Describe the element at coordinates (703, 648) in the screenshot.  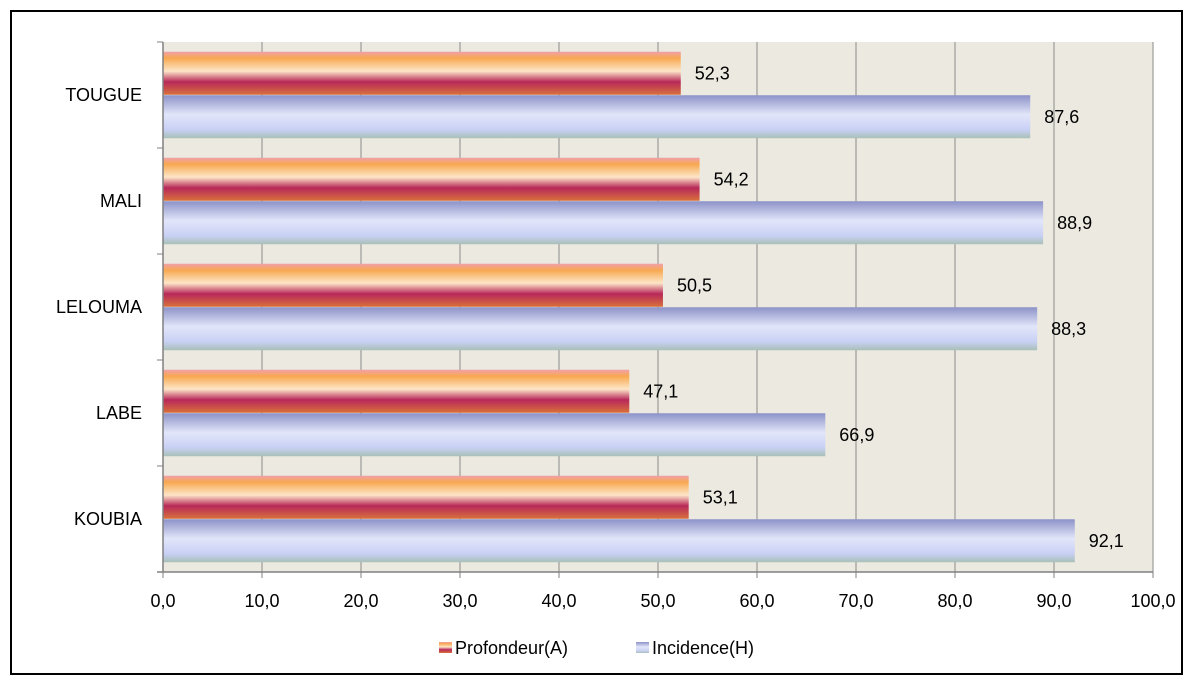
I see `legend-label: Incidence(H)` at that location.